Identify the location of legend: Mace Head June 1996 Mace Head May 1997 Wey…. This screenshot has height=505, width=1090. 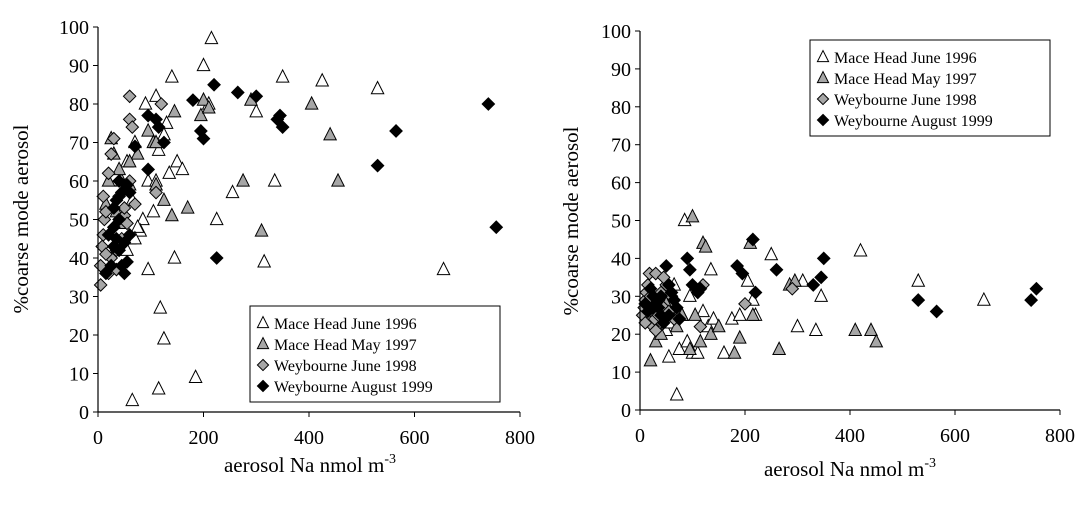
(930, 88).